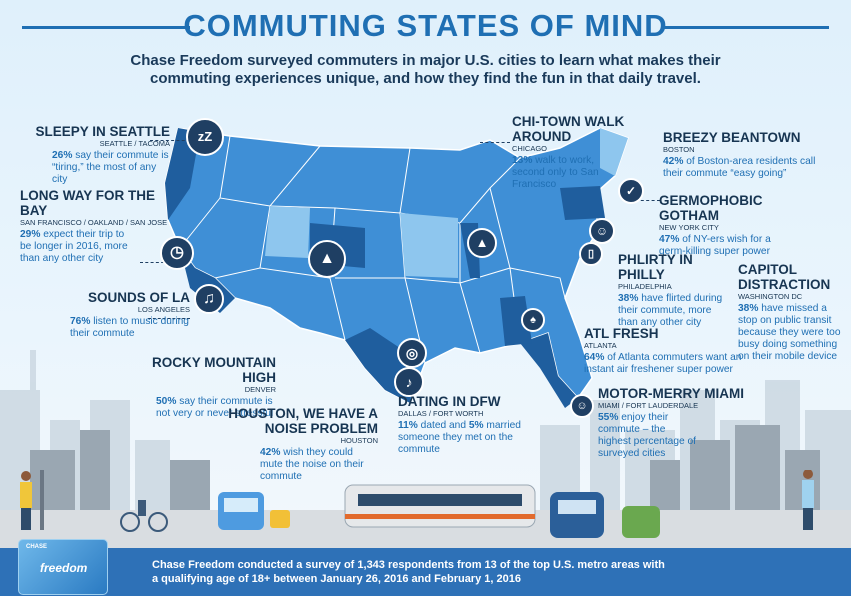 The image size is (851, 596). I want to click on callout-heading: ATL FRESH, so click(621, 333).